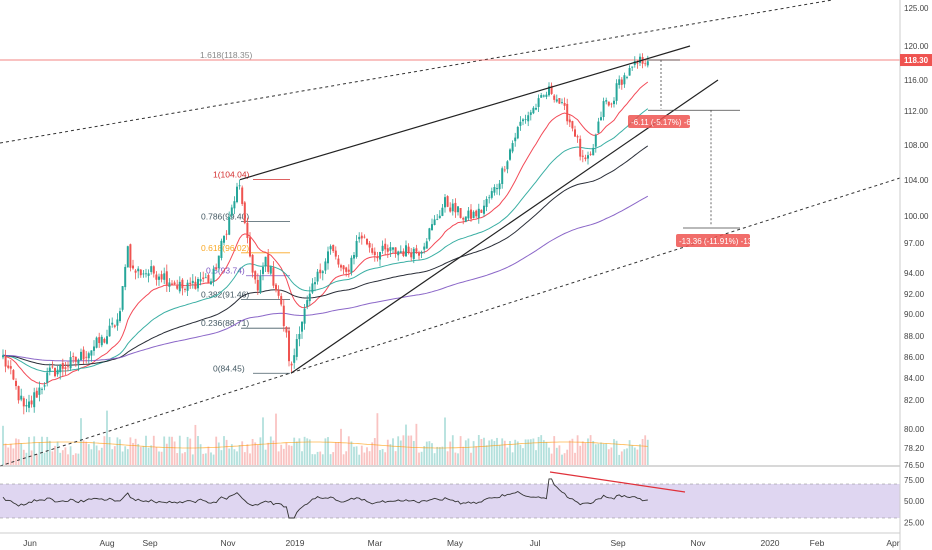 The image size is (932, 550). Describe the element at coordinates (535, 543) in the screenshot. I see `x-tick-label: Jul` at that location.